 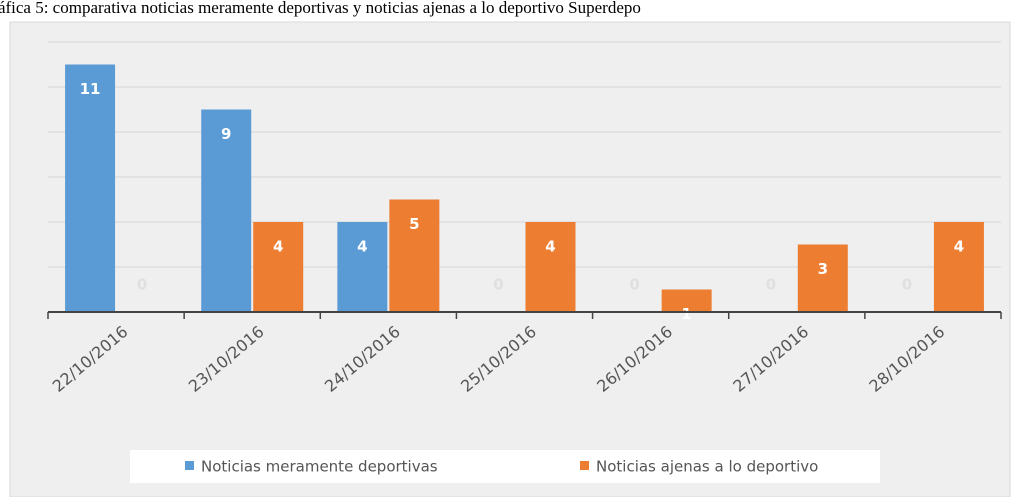 What do you see at coordinates (686, 314) in the screenshot?
I see `data-label: 1` at bounding box center [686, 314].